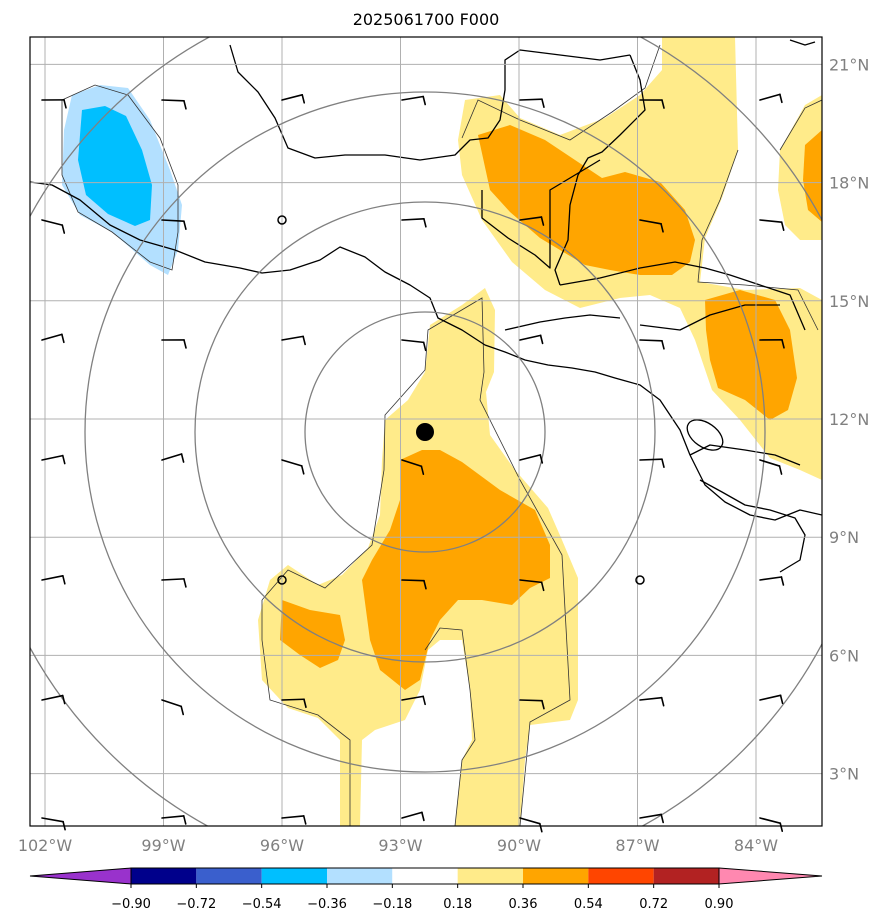 The image size is (891, 924). I want to click on latitude-label: 12°N, so click(849, 419).